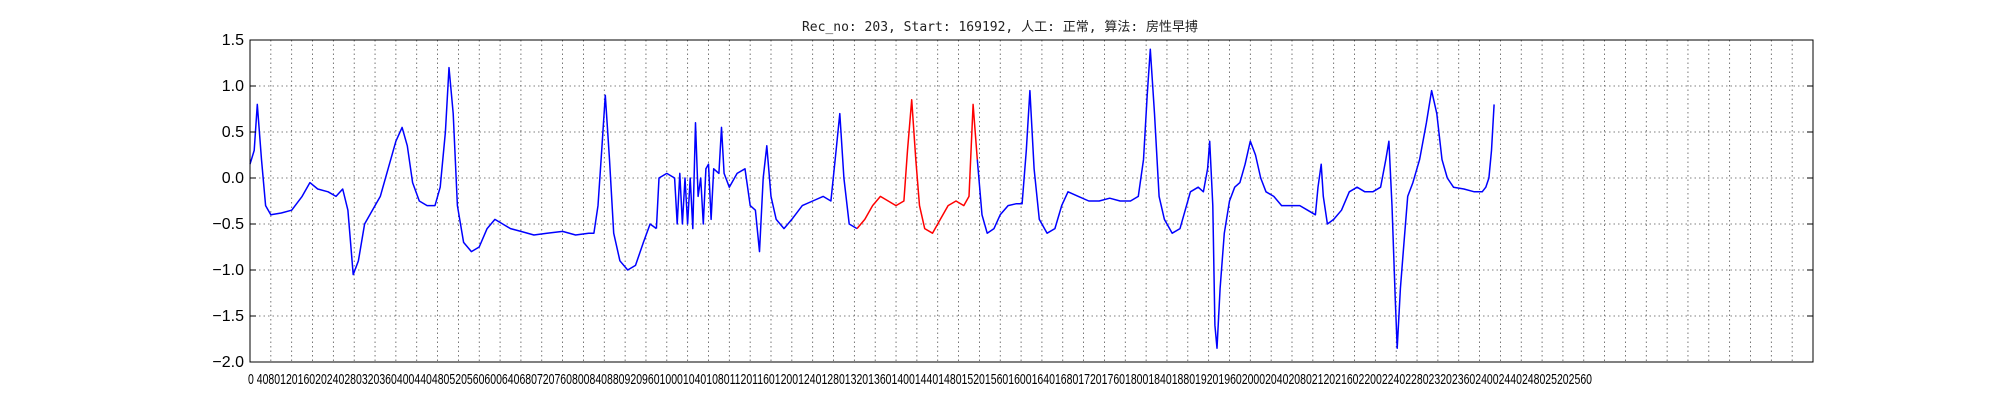  What do you see at coordinates (233, 40) in the screenshot?
I see `y-tick-label: 1.5` at bounding box center [233, 40].